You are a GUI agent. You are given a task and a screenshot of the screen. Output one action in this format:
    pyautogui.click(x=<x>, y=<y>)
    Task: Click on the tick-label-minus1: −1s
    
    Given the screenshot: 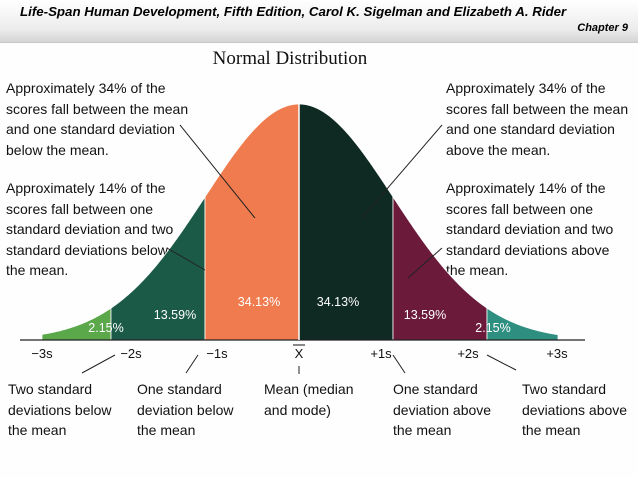 What is the action you would take?
    pyautogui.click(x=217, y=353)
    